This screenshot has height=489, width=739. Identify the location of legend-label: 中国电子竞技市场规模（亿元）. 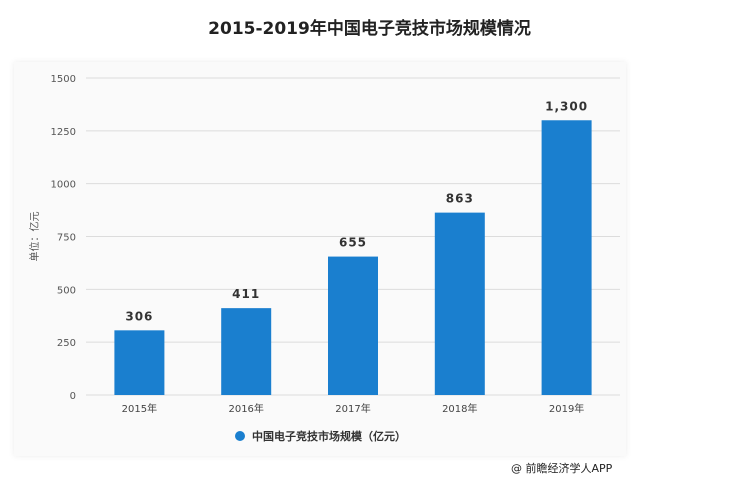
(329, 436).